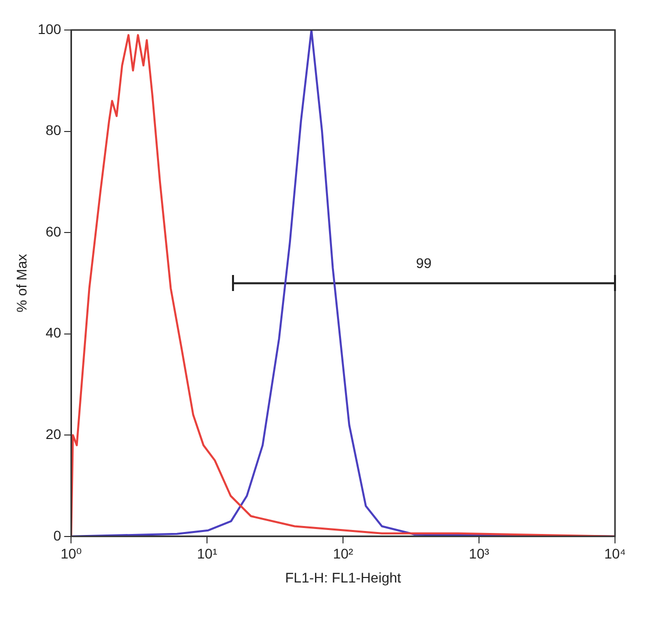 The image size is (650, 621). What do you see at coordinates (343, 554) in the screenshot?
I see `x-tick-label: 10²` at bounding box center [343, 554].